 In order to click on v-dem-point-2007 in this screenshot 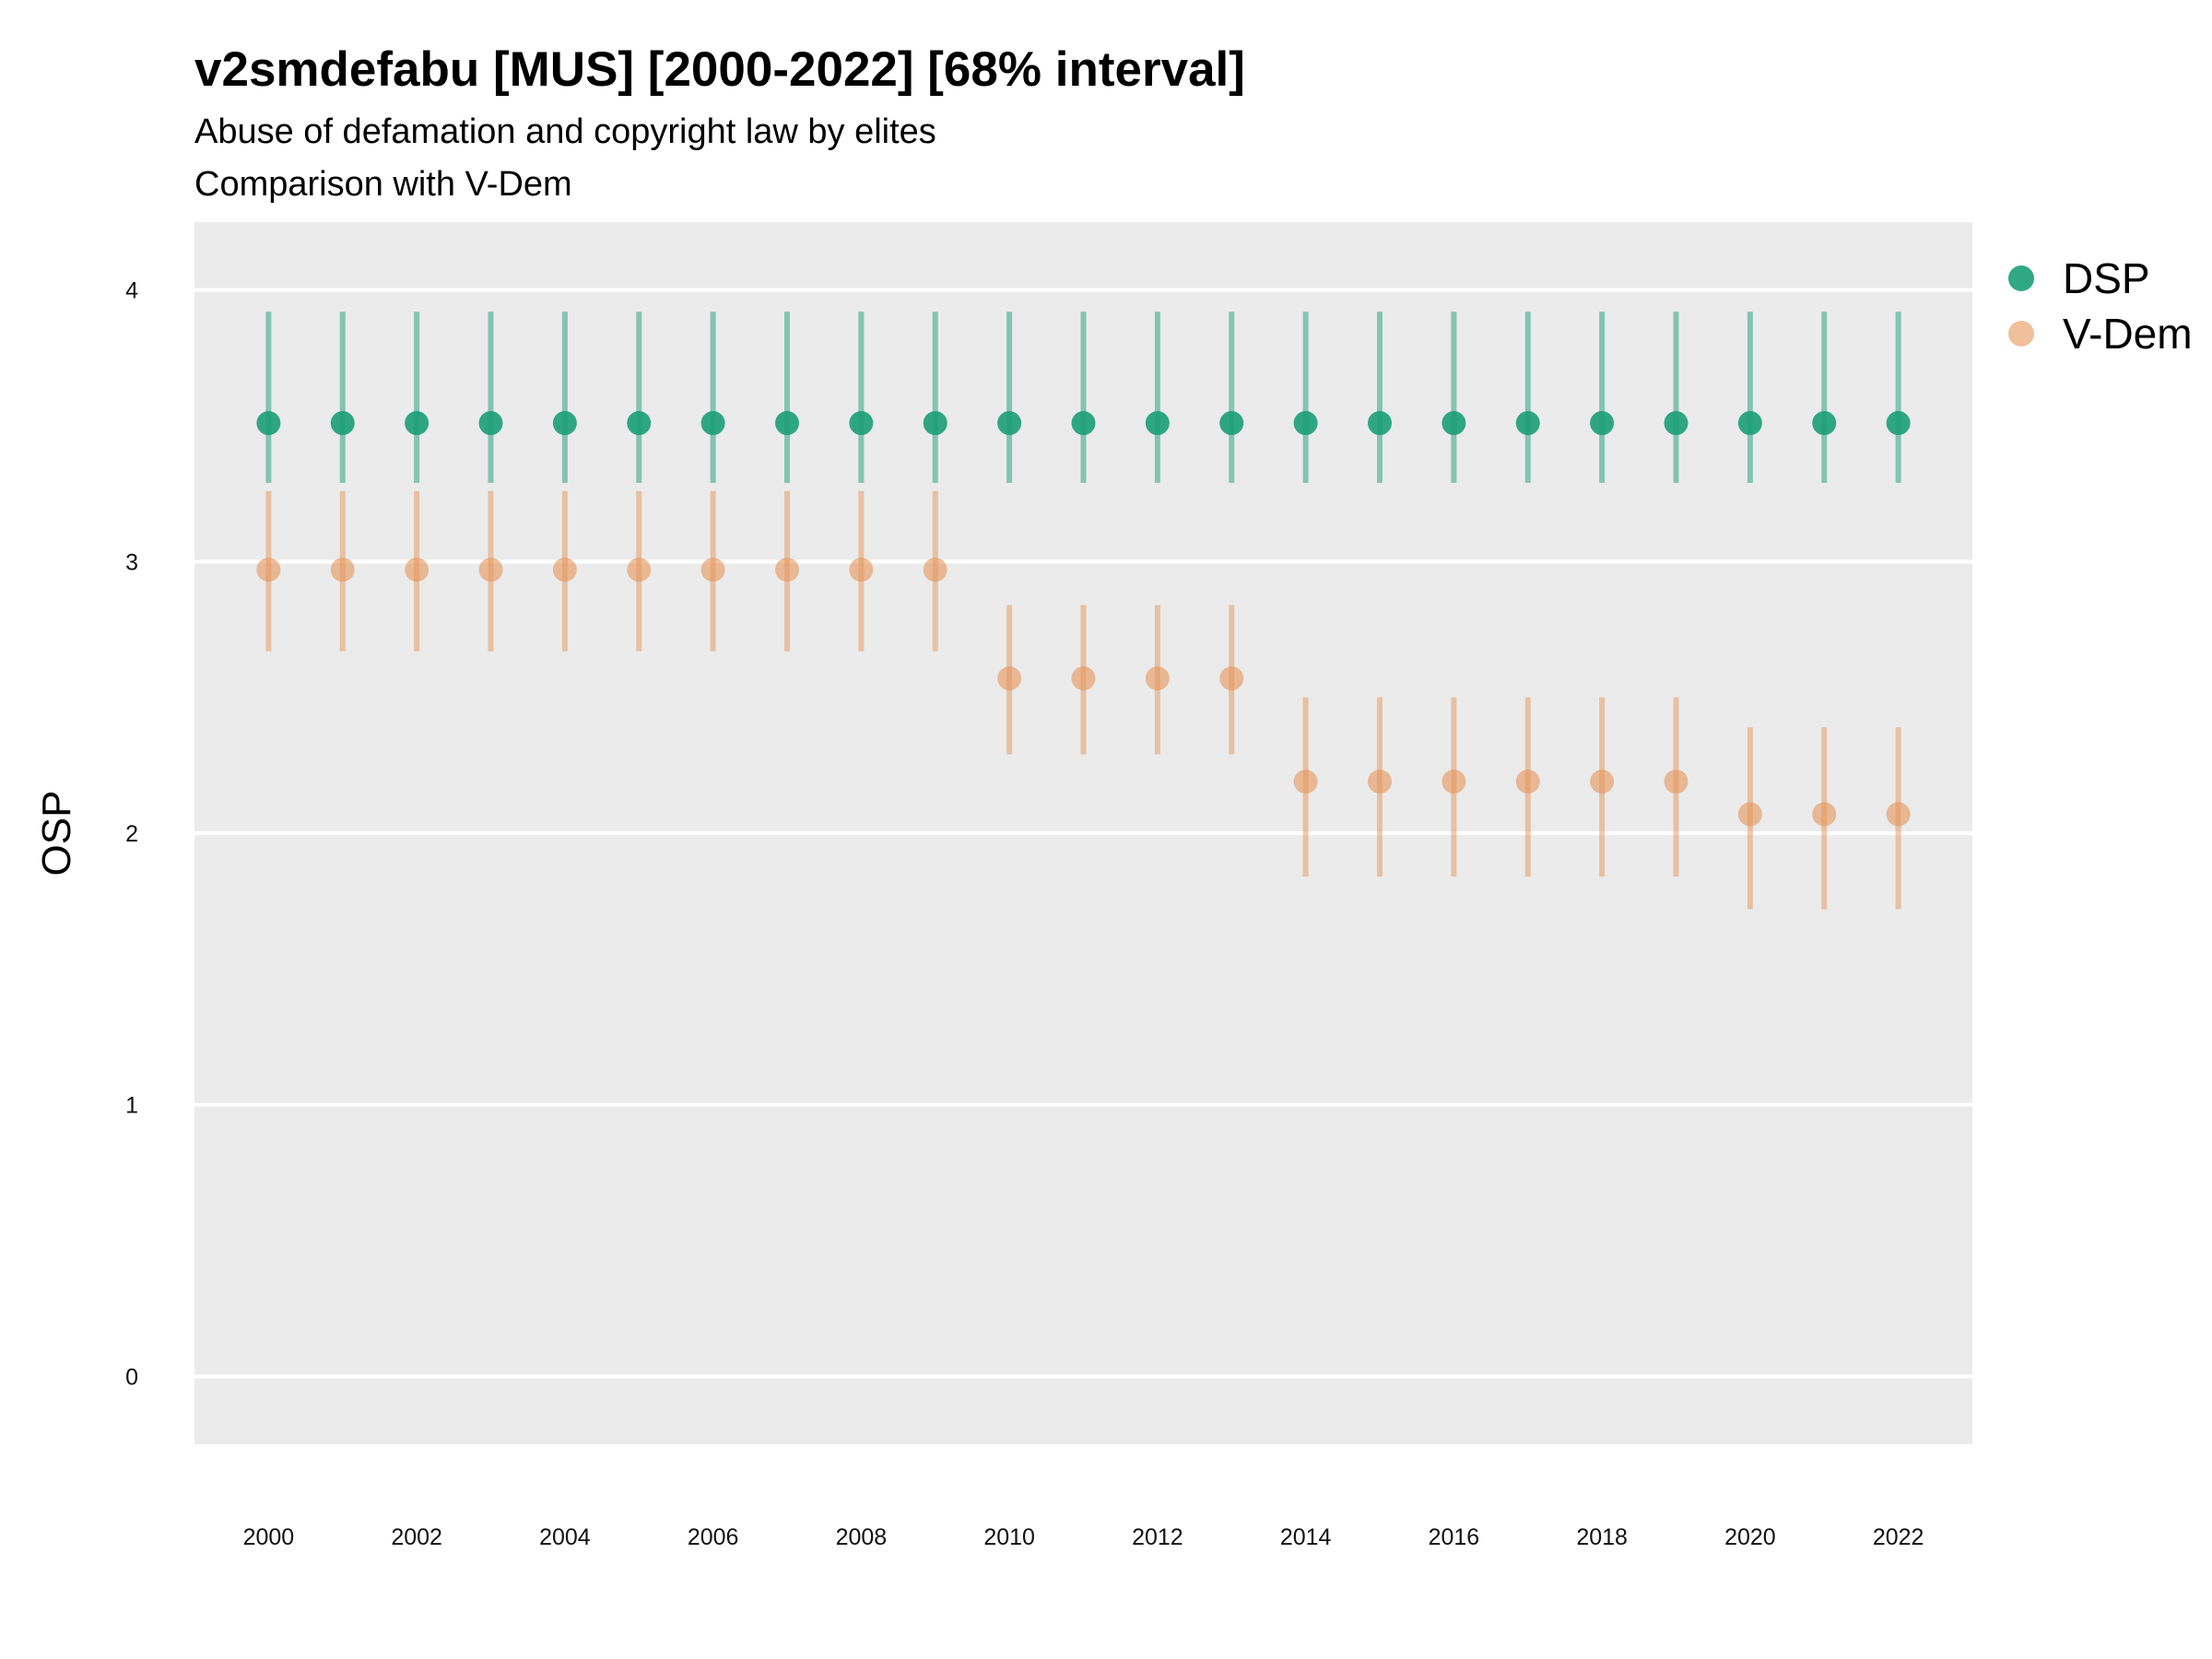, I will do `click(787, 570)`.